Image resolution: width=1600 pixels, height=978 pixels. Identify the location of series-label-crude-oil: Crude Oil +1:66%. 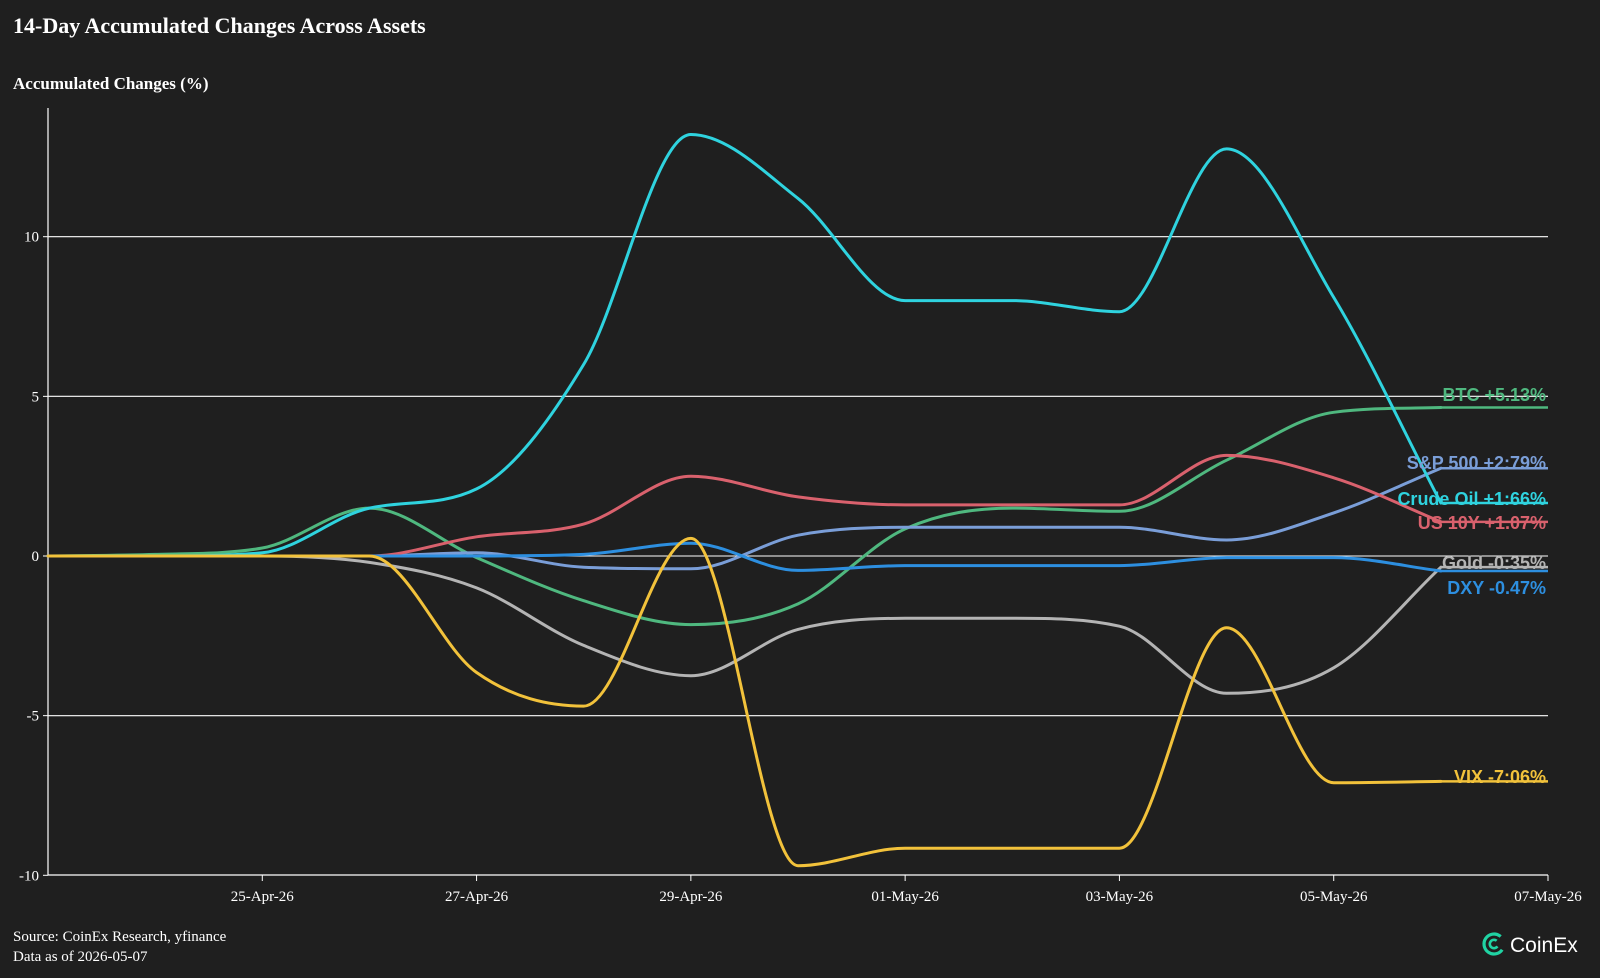
(1471, 499).